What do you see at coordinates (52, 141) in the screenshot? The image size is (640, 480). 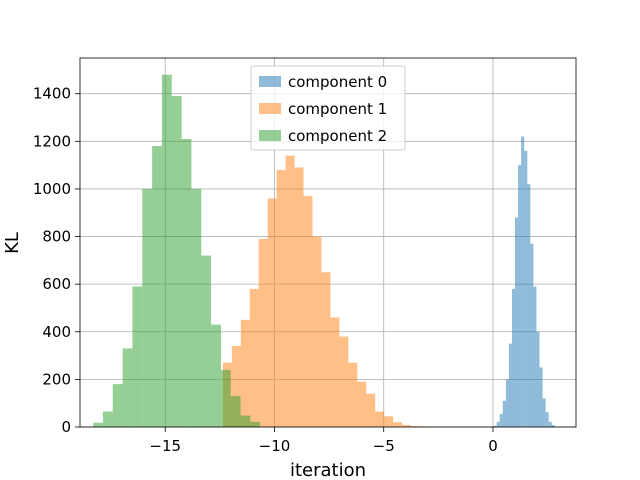 I see `y-tick-label: 1200` at bounding box center [52, 141].